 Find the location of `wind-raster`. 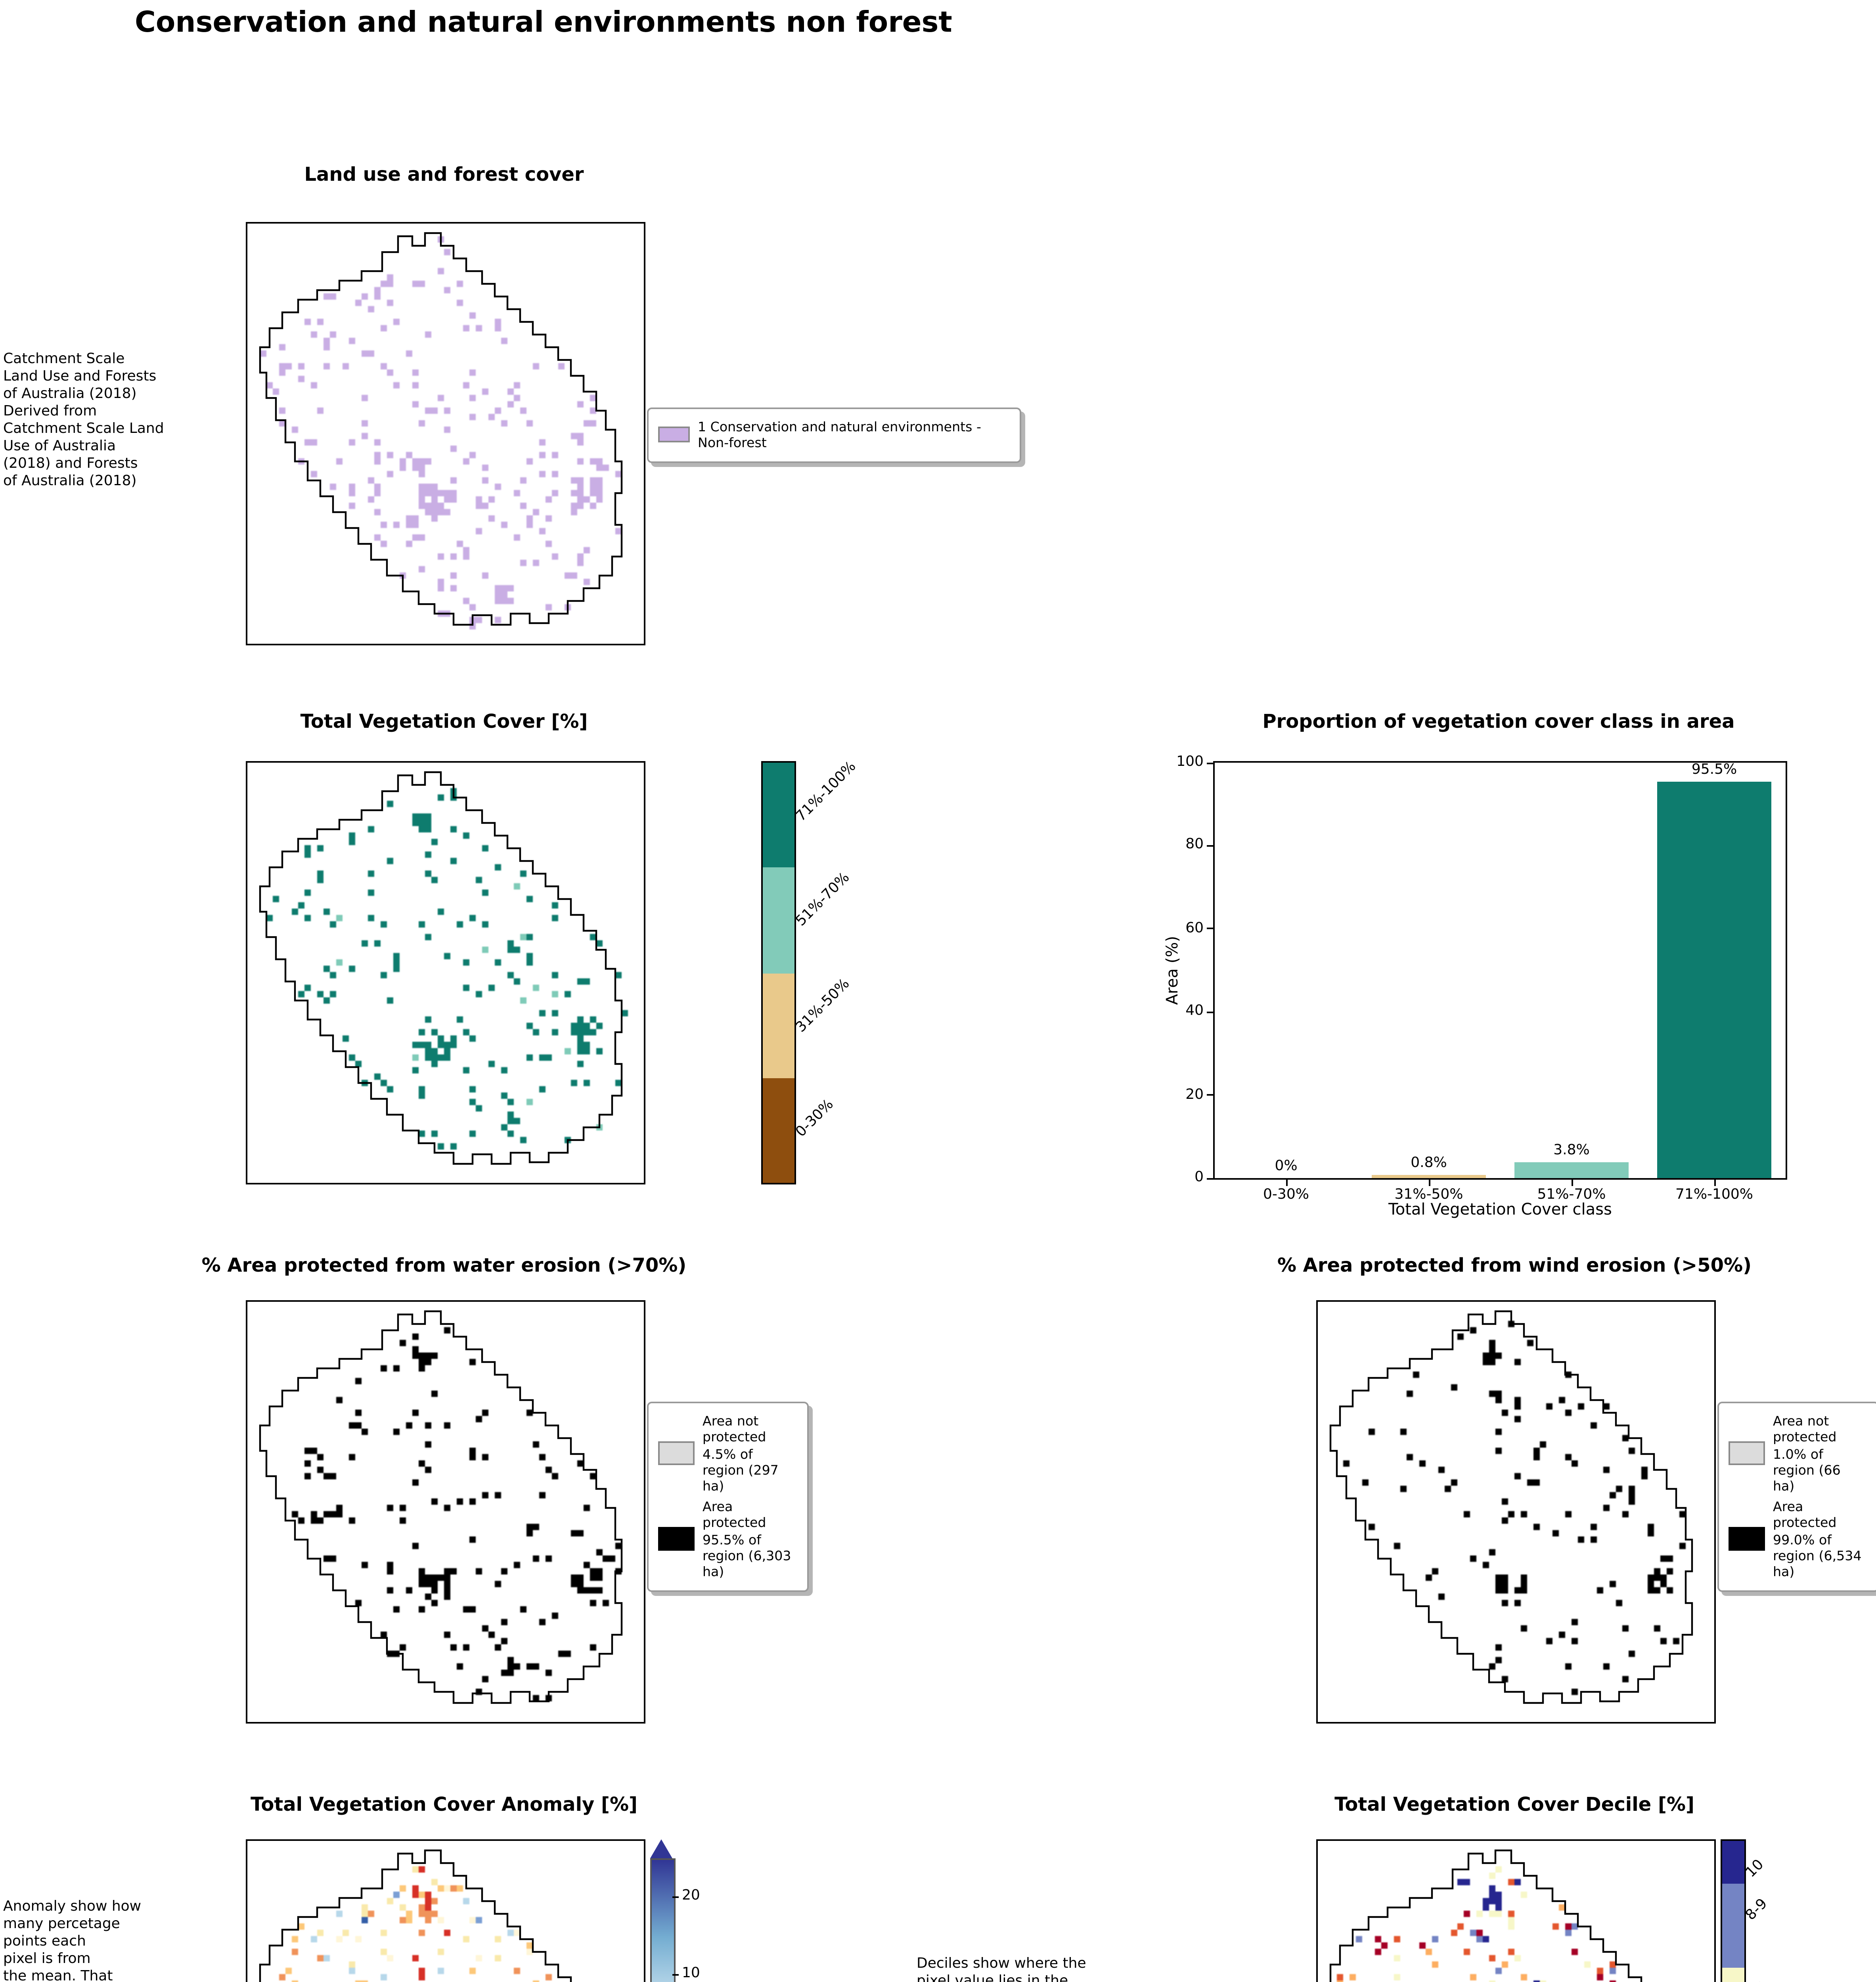

wind-raster is located at coordinates (1516, 1512).